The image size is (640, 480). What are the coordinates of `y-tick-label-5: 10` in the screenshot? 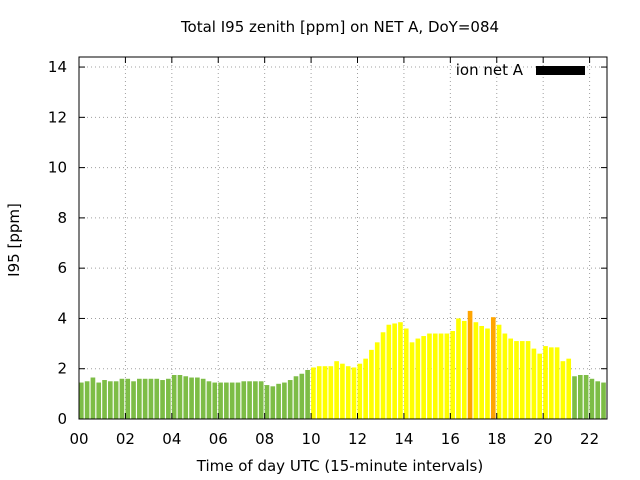 It's located at (57, 168).